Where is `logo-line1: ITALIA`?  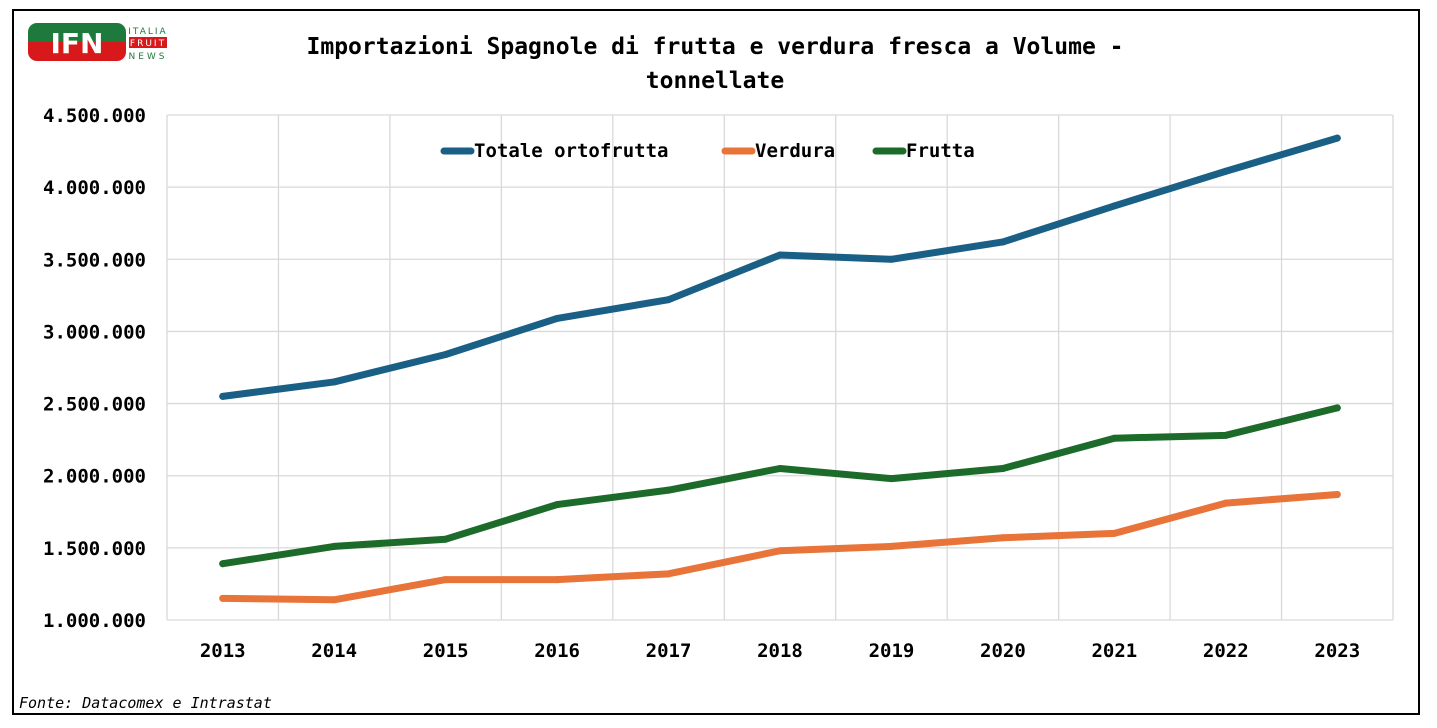
logo-line1: ITALIA is located at coordinates (147, 32).